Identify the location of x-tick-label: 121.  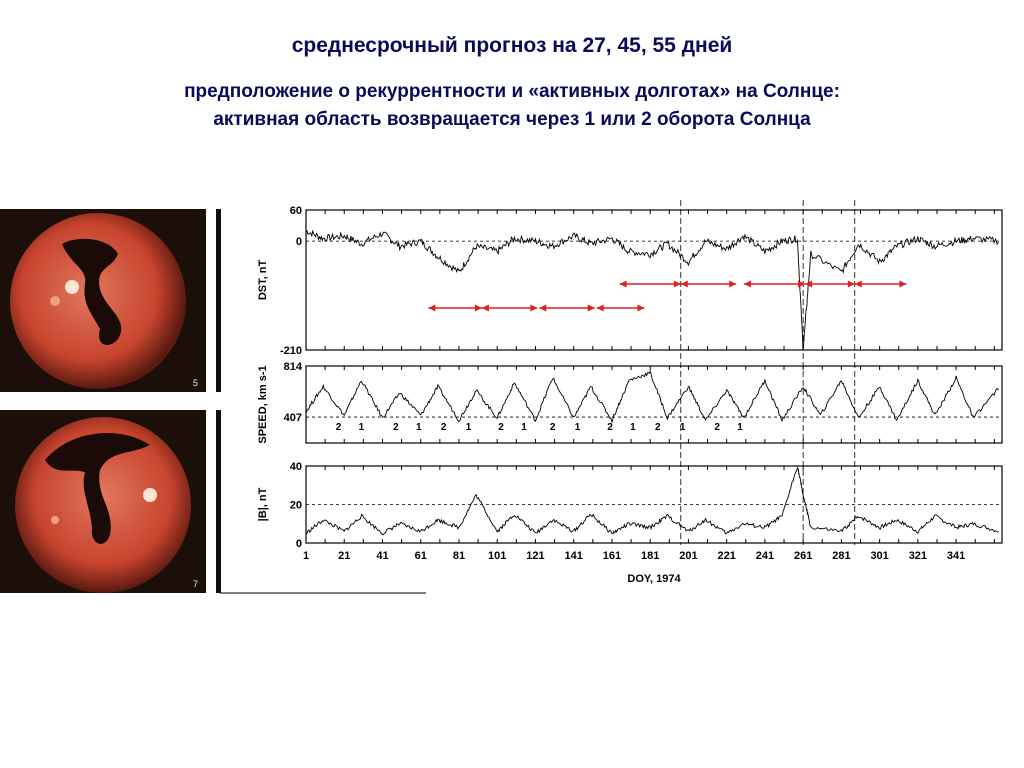
(535, 556).